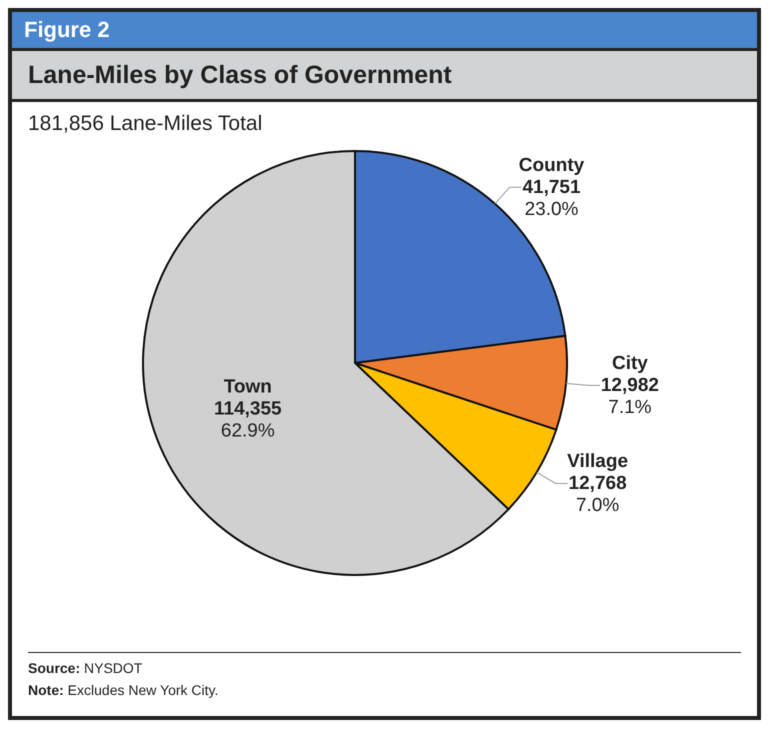  Describe the element at coordinates (145, 123) in the screenshot. I see `chart-subtitle: 181,856 Lane-Miles Total` at that location.